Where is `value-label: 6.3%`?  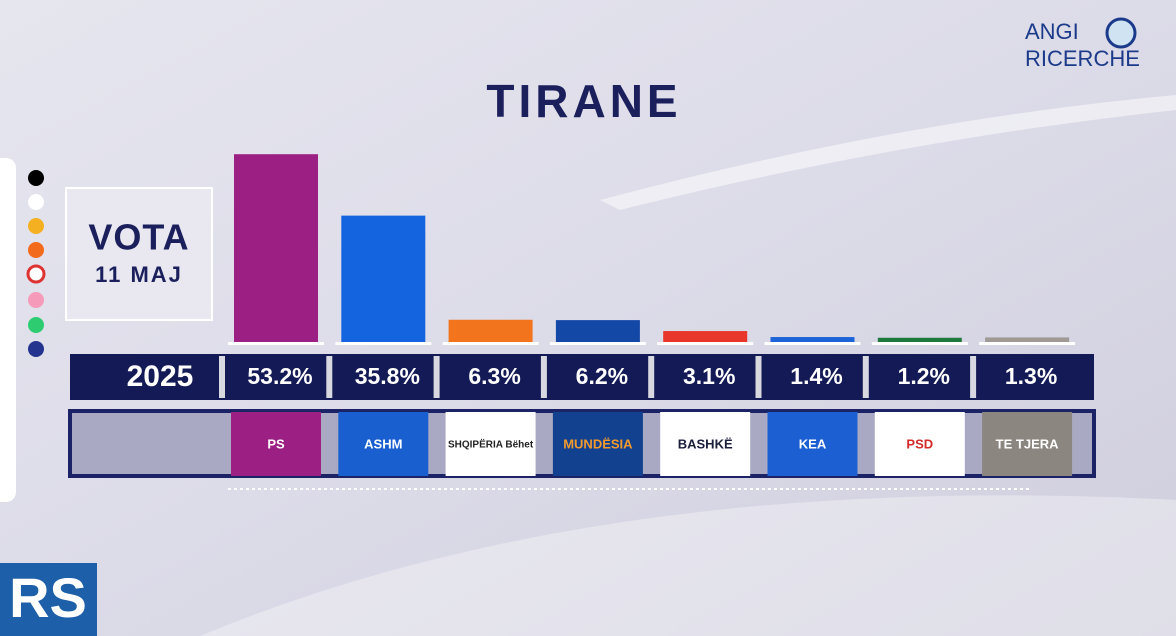 value-label: 6.3% is located at coordinates (494, 376).